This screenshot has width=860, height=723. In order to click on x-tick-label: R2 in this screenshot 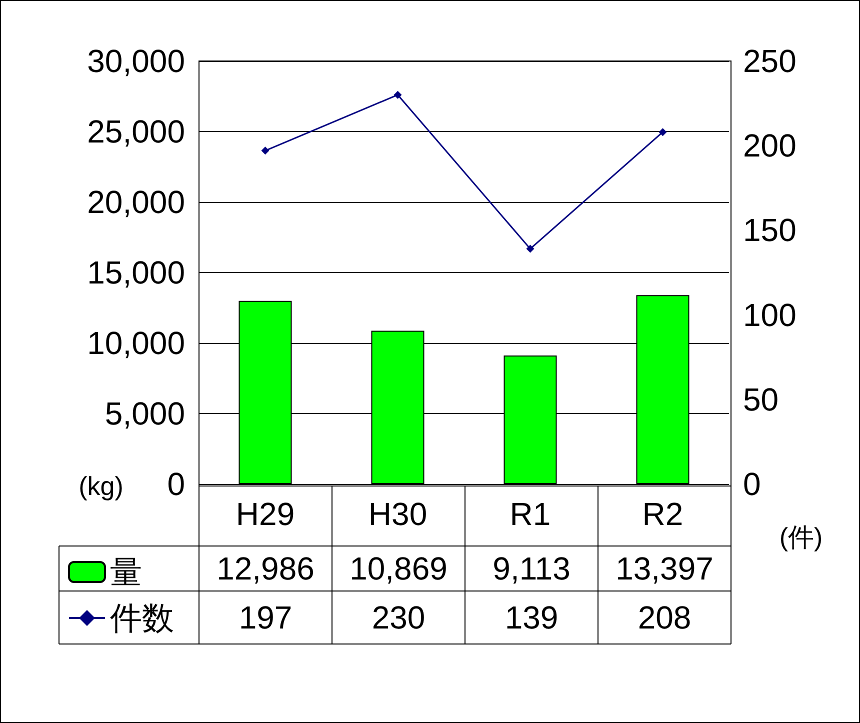, I will do `click(663, 514)`.